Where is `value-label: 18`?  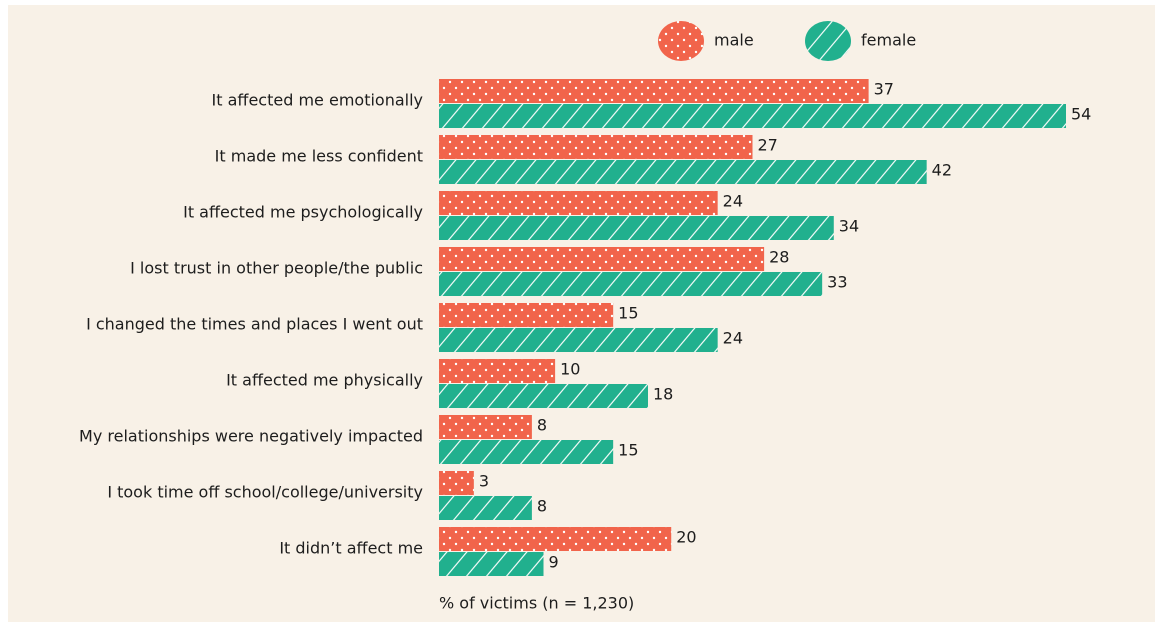 value-label: 18 is located at coordinates (663, 394).